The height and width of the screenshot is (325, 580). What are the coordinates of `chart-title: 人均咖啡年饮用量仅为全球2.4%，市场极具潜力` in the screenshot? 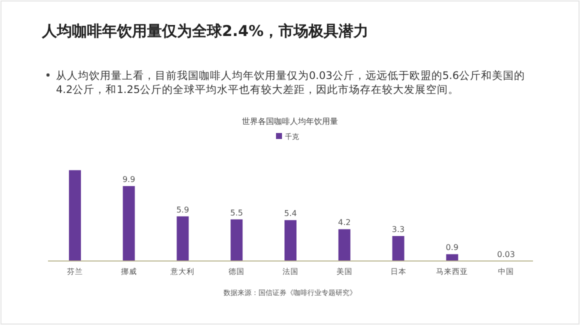 It's located at (205, 31).